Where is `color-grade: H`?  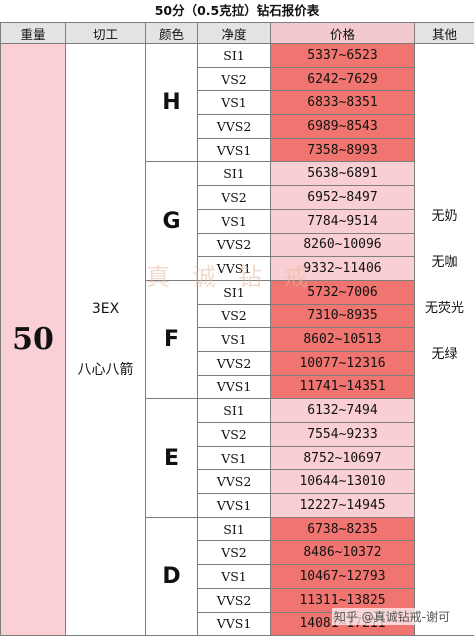
color-grade: H is located at coordinates (172, 103).